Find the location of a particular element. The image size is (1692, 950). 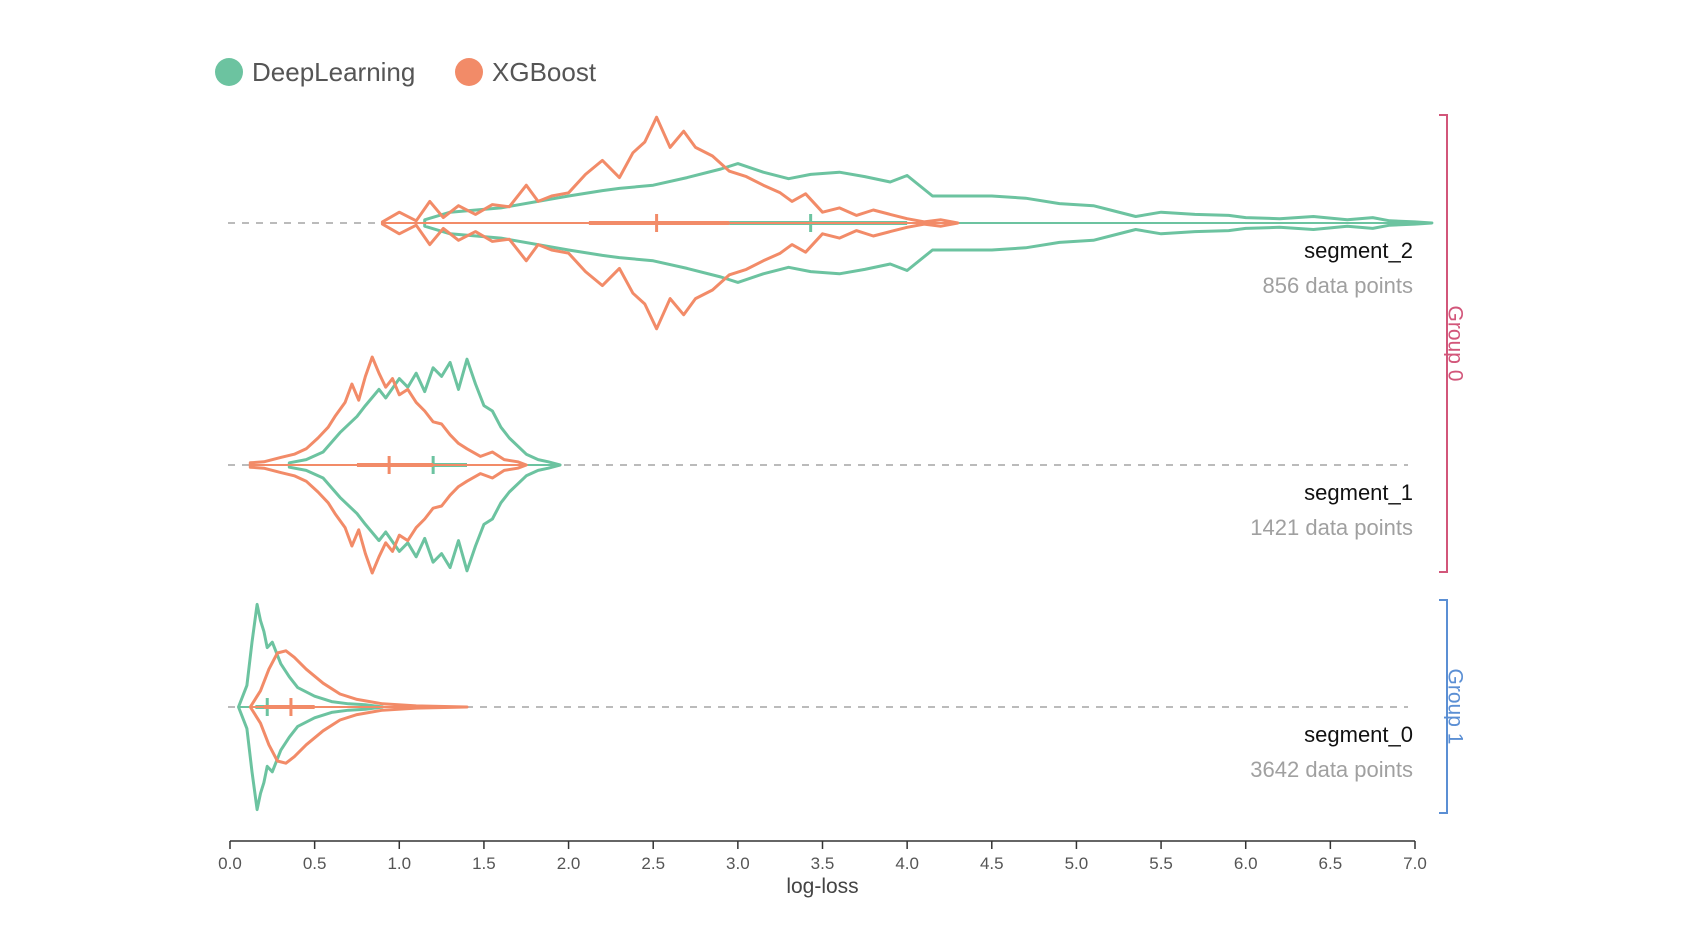

segment-name-segment_1: segment_1 is located at coordinates (1358, 492).